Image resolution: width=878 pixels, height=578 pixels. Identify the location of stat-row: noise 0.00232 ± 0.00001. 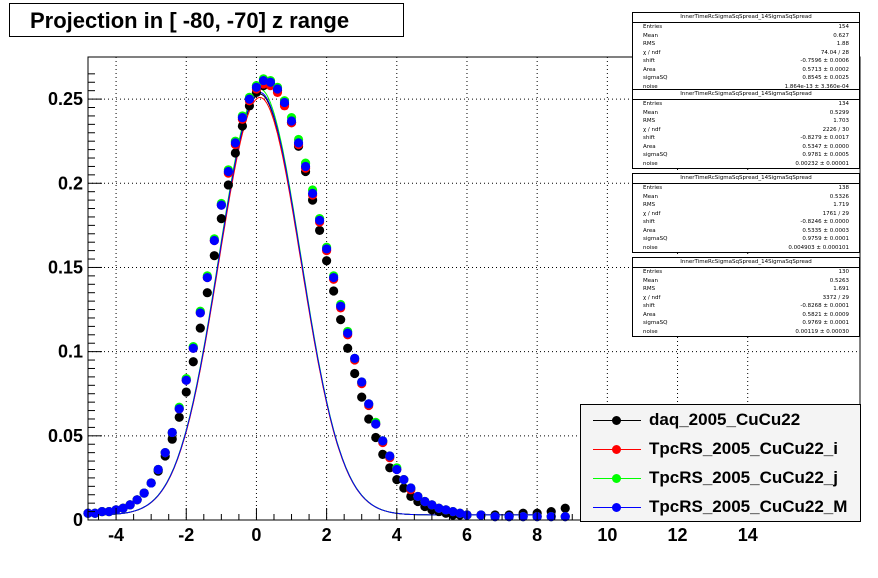
(746, 164).